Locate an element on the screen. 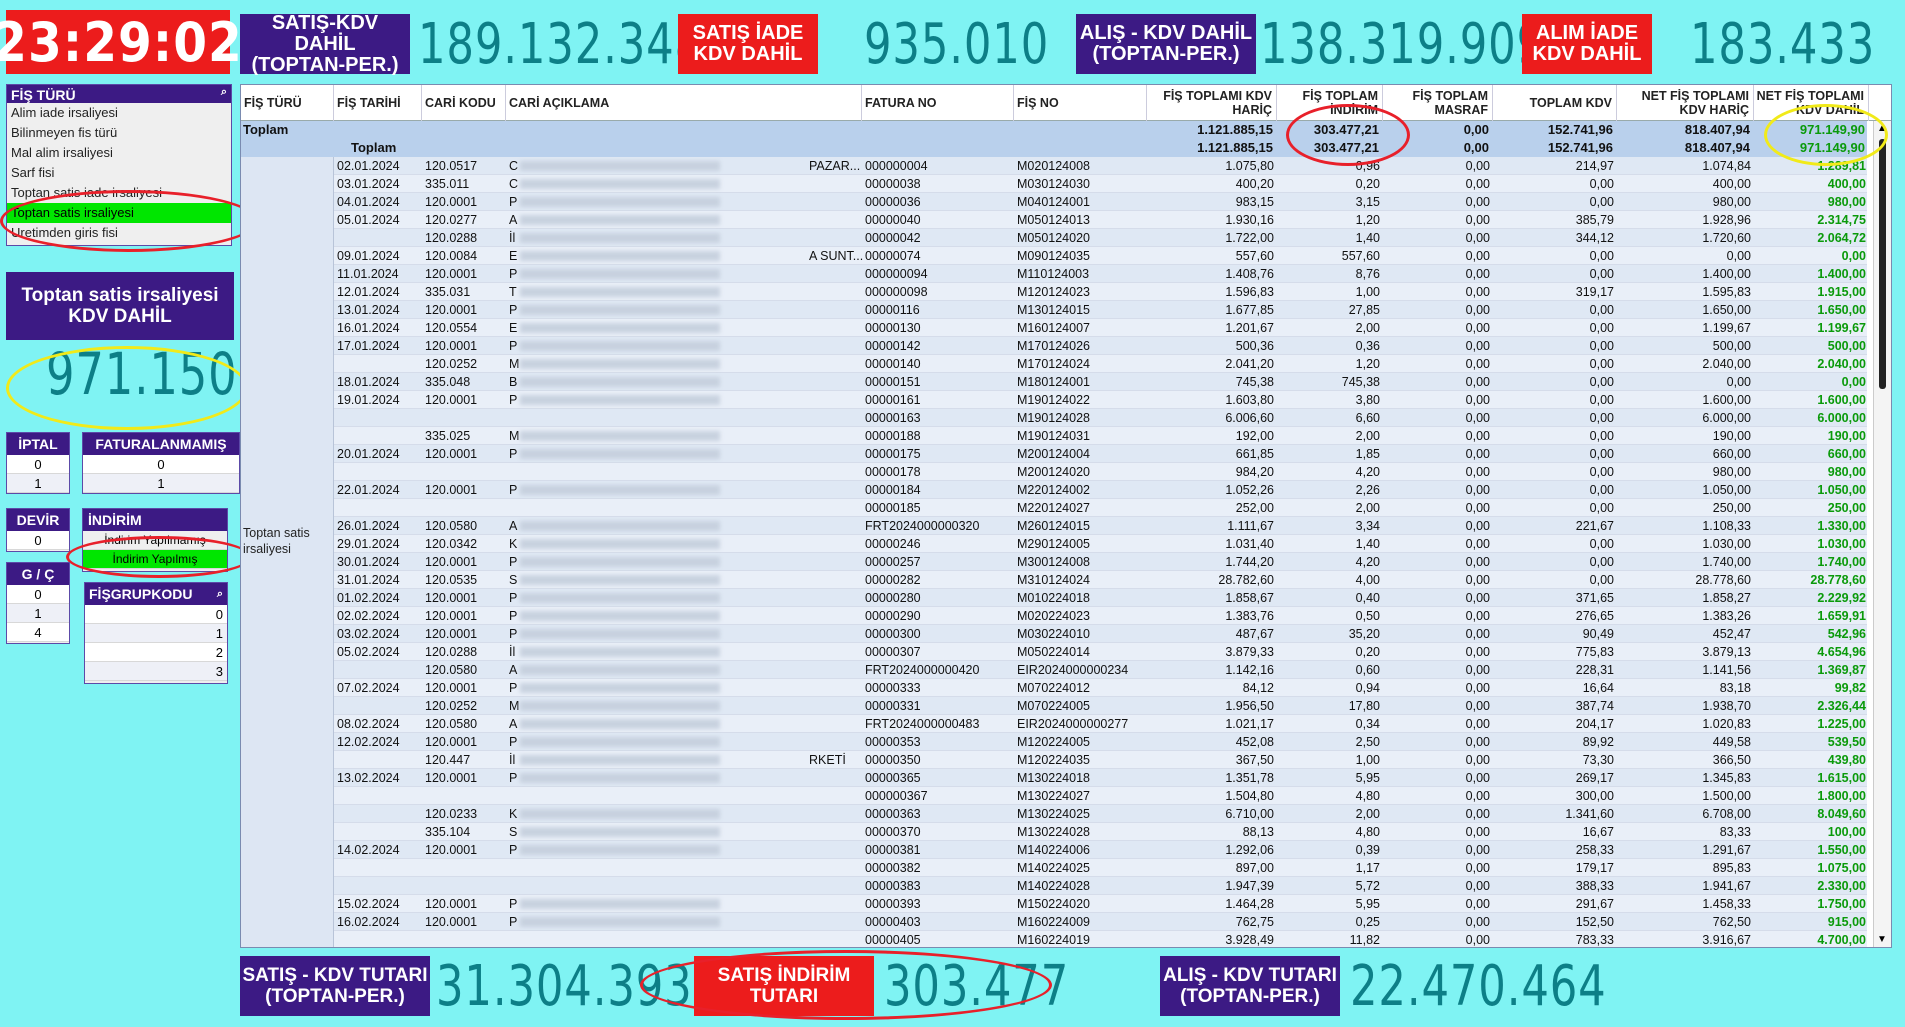 This screenshot has width=1905, height=1027. table-cell: 6.000,00 is located at coordinates (1726, 418).